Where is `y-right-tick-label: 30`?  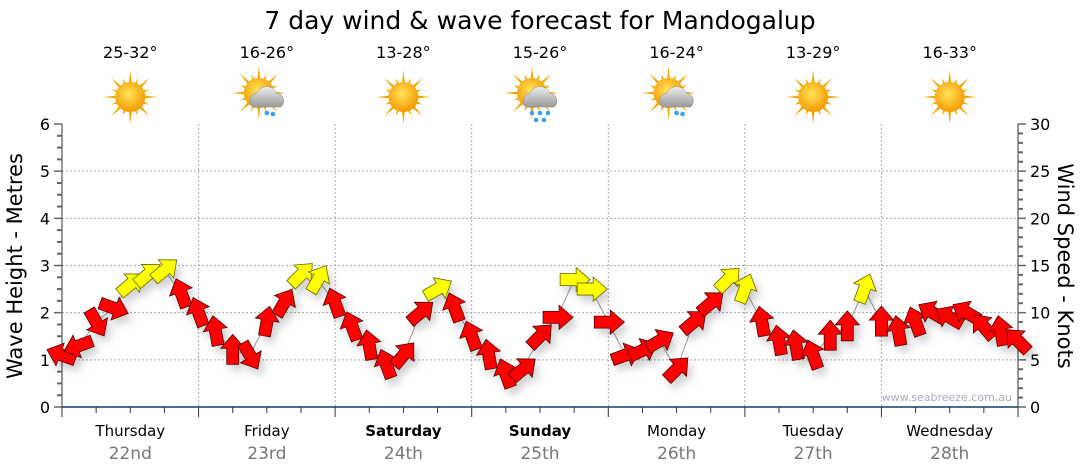 y-right-tick-label: 30 is located at coordinates (1040, 124).